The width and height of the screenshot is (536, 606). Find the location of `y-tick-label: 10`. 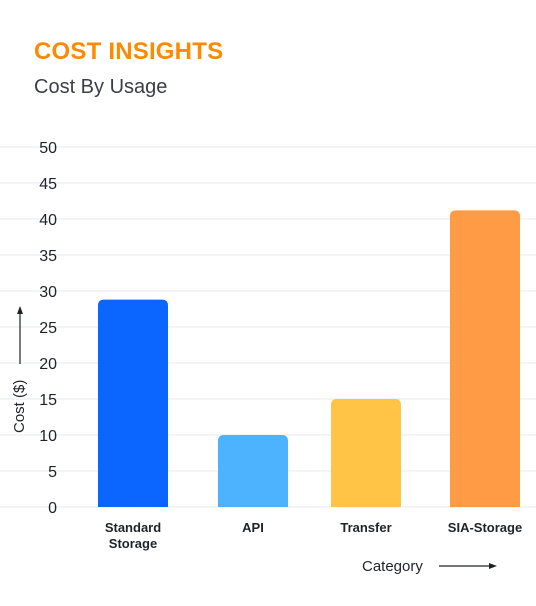

y-tick-label: 10 is located at coordinates (48, 436).